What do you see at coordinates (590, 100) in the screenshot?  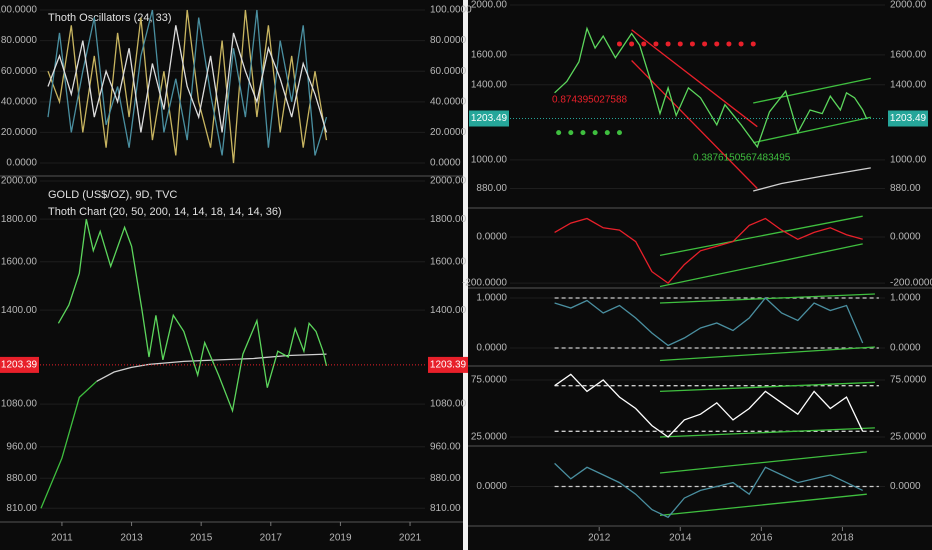 I see `annotation: 0.874395027588` at bounding box center [590, 100].